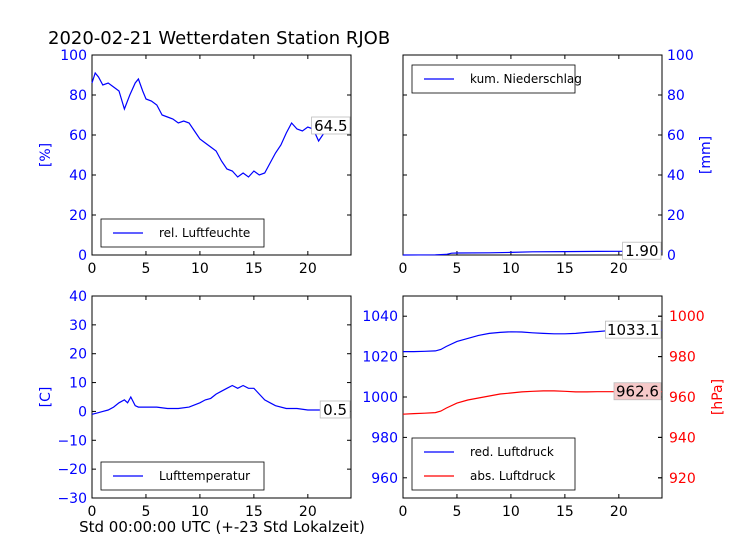  I want to click on humidity-y-axis-label: [%], so click(46, 155).